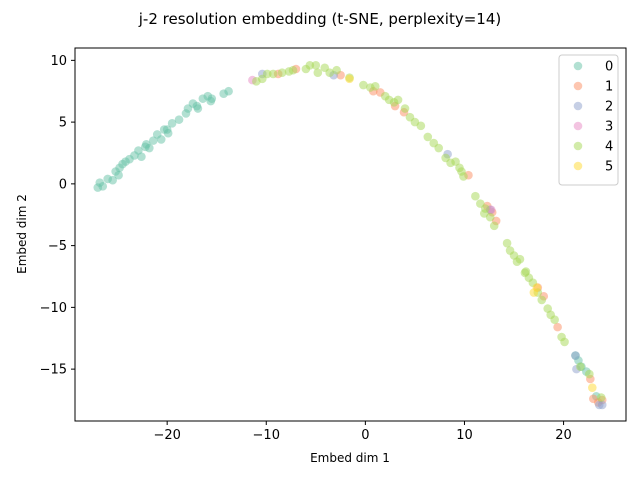 This screenshot has width=640, height=480. What do you see at coordinates (350, 458) in the screenshot?
I see `x-axis-label: Embed dim 1` at bounding box center [350, 458].